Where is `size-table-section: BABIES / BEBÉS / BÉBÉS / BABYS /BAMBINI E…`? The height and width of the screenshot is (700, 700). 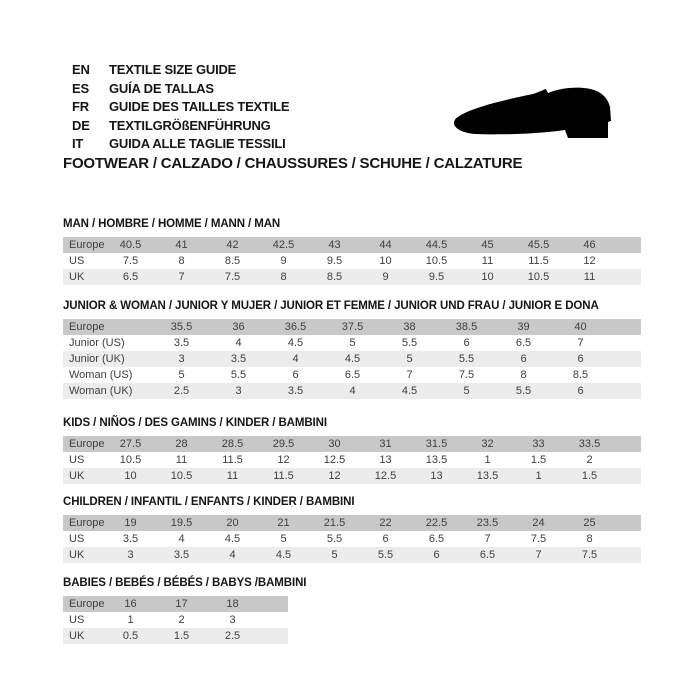
size-table-section: BABIES / BEBÉS / BÉBÉS / BABYS /BAMBINI E… is located at coordinates (352, 610).